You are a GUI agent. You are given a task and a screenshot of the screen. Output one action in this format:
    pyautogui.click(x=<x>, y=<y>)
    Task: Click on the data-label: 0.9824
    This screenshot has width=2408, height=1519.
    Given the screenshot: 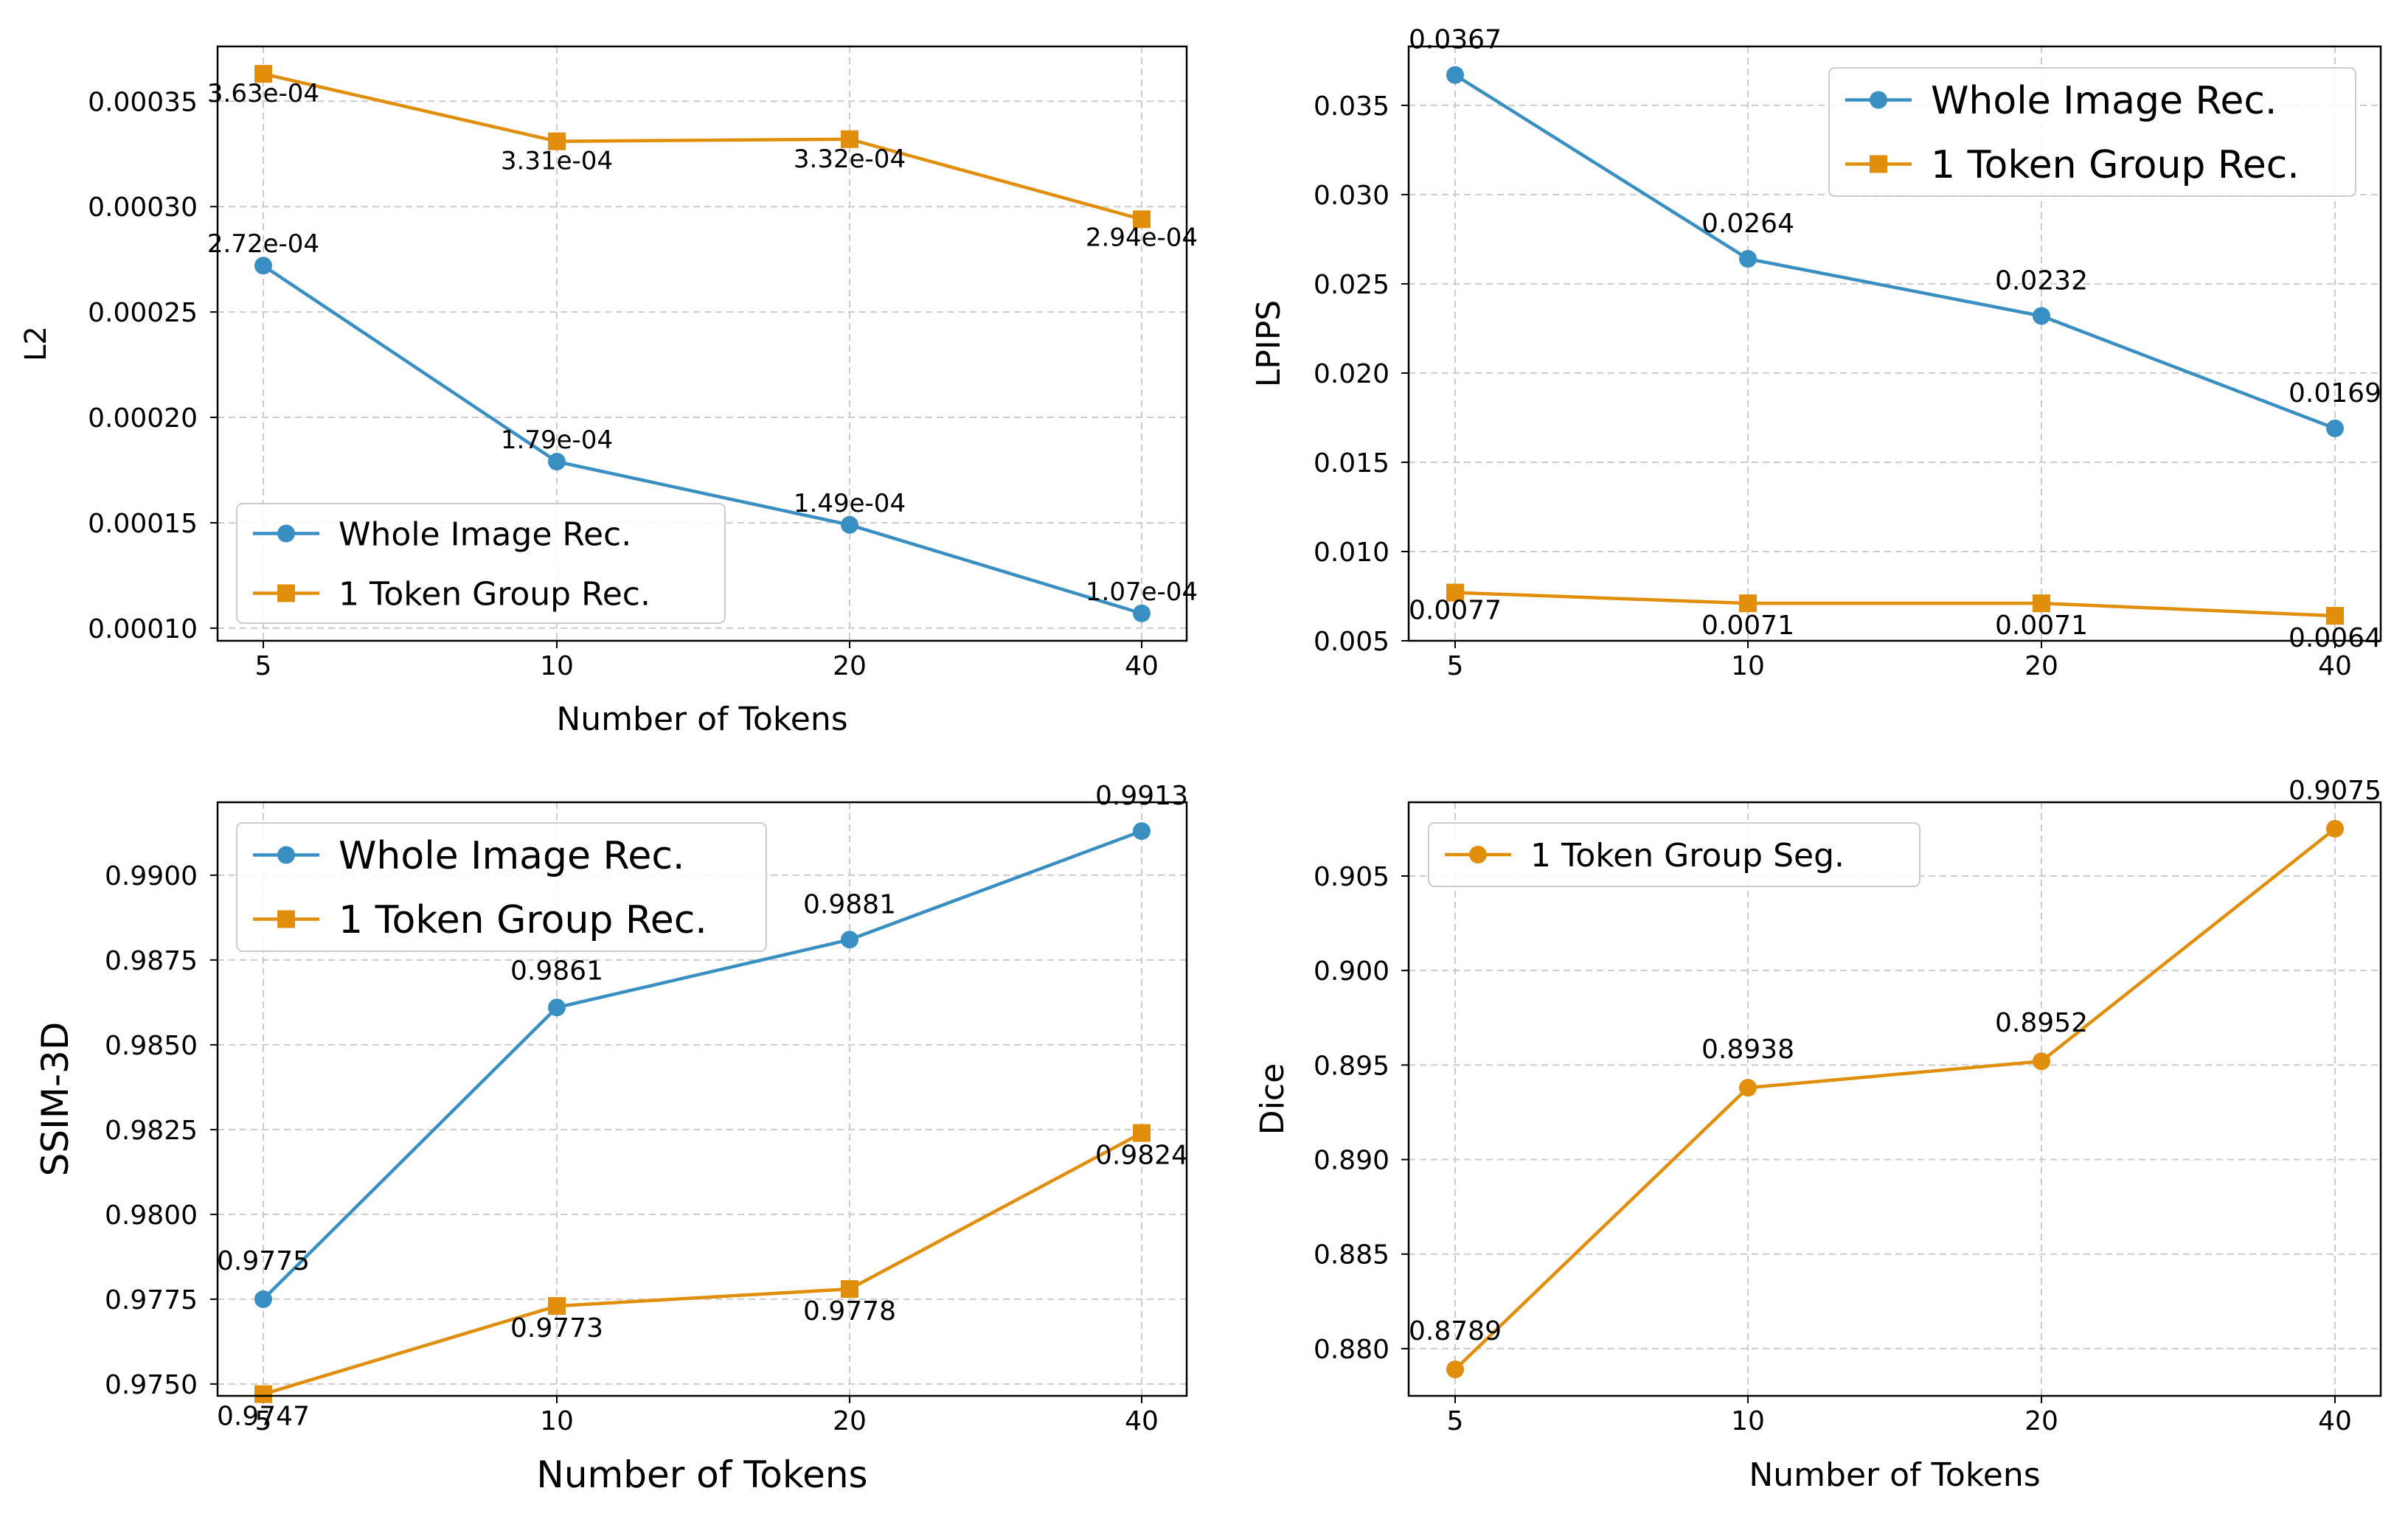 What is the action you would take?
    pyautogui.click(x=1141, y=1156)
    